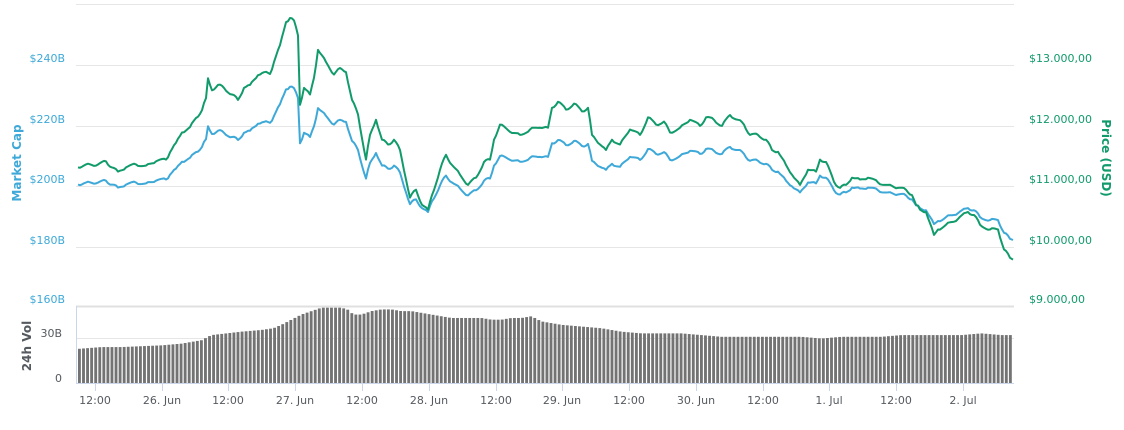  What do you see at coordinates (1060, 119) in the screenshot?
I see `price-tick: $12.000,00` at bounding box center [1060, 119].